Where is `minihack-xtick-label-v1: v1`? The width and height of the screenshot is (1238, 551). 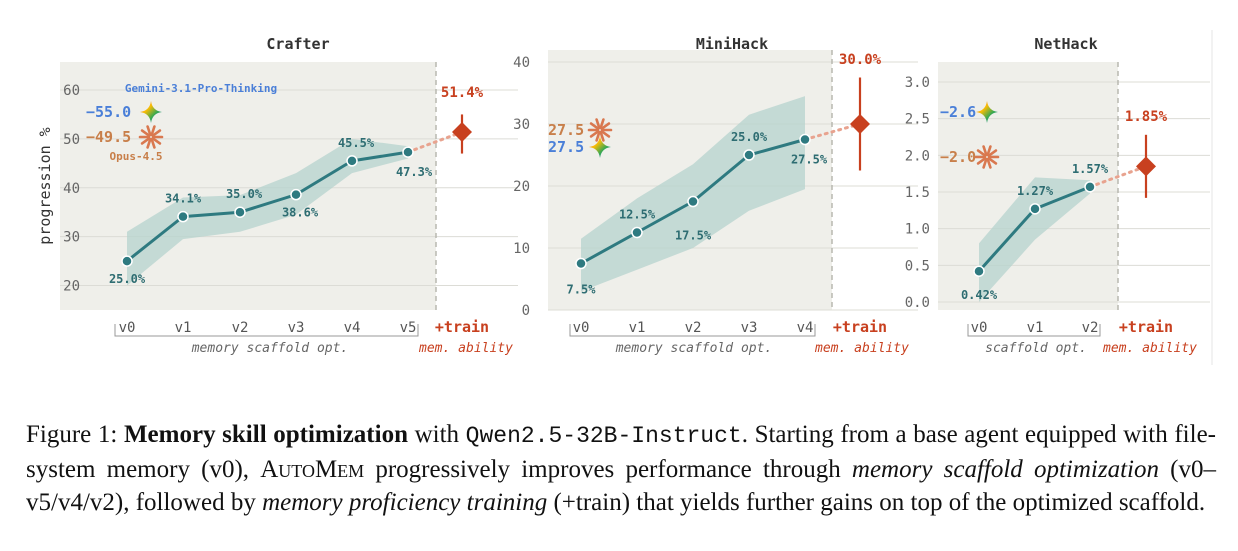
minihack-xtick-label-v1: v1 is located at coordinates (637, 328).